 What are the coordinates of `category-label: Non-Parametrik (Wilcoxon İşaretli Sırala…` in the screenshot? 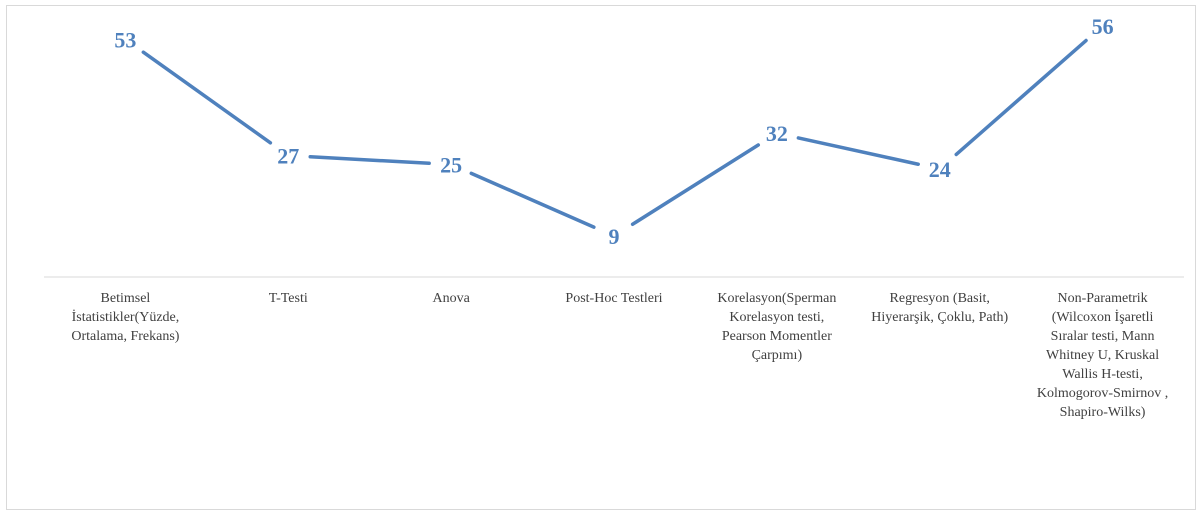 It's located at (1102, 355).